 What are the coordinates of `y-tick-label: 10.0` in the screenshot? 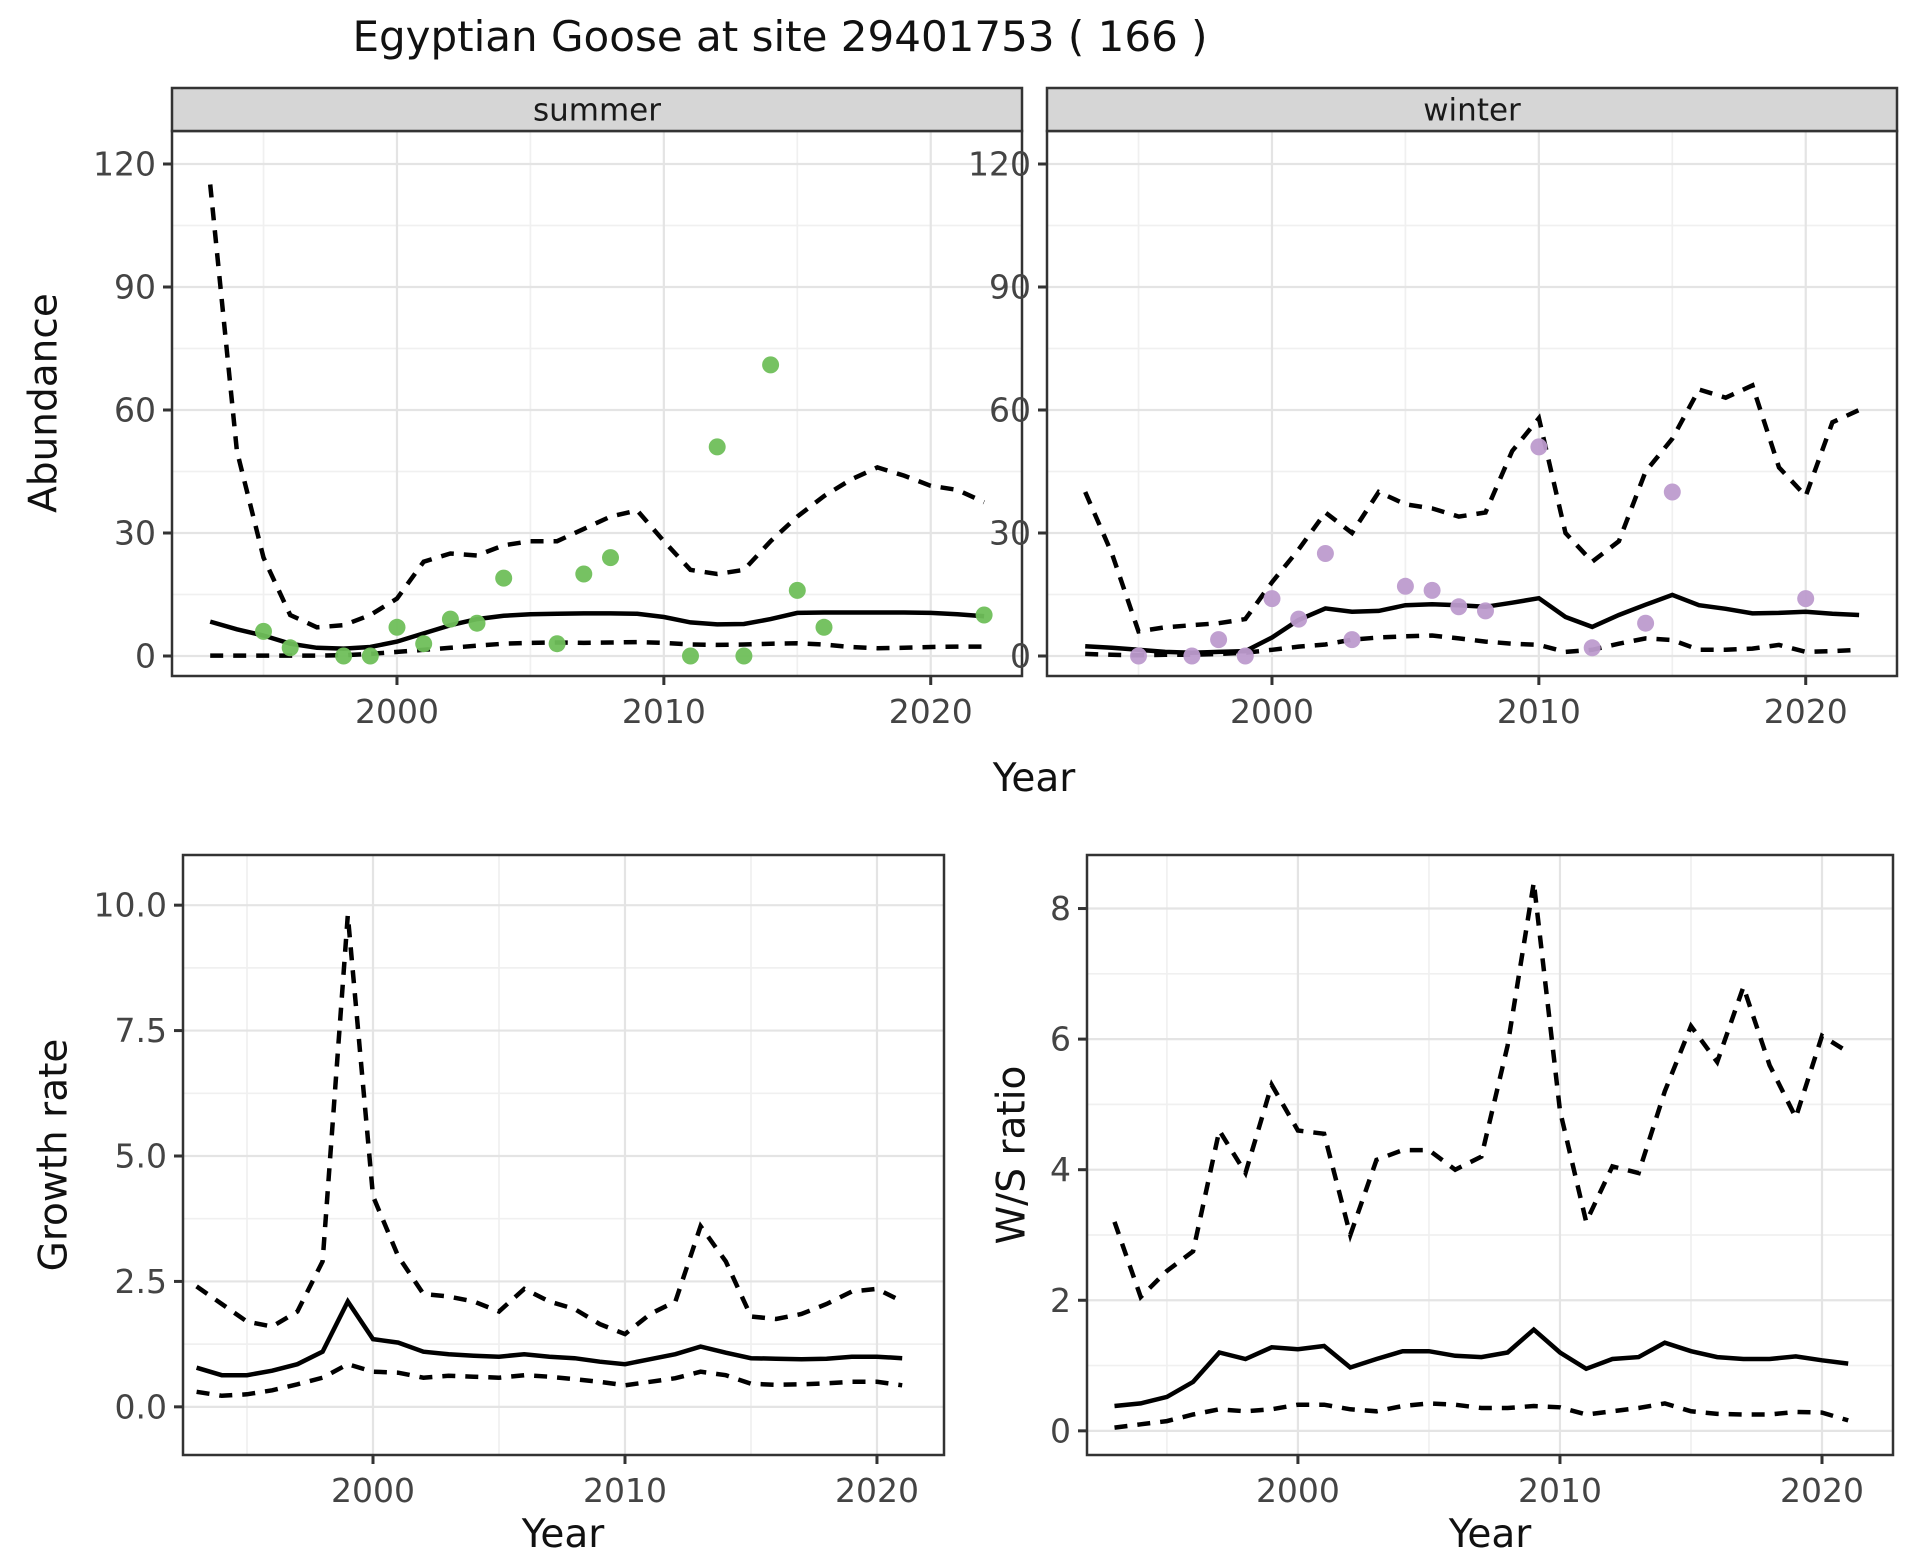 It's located at (130, 905).